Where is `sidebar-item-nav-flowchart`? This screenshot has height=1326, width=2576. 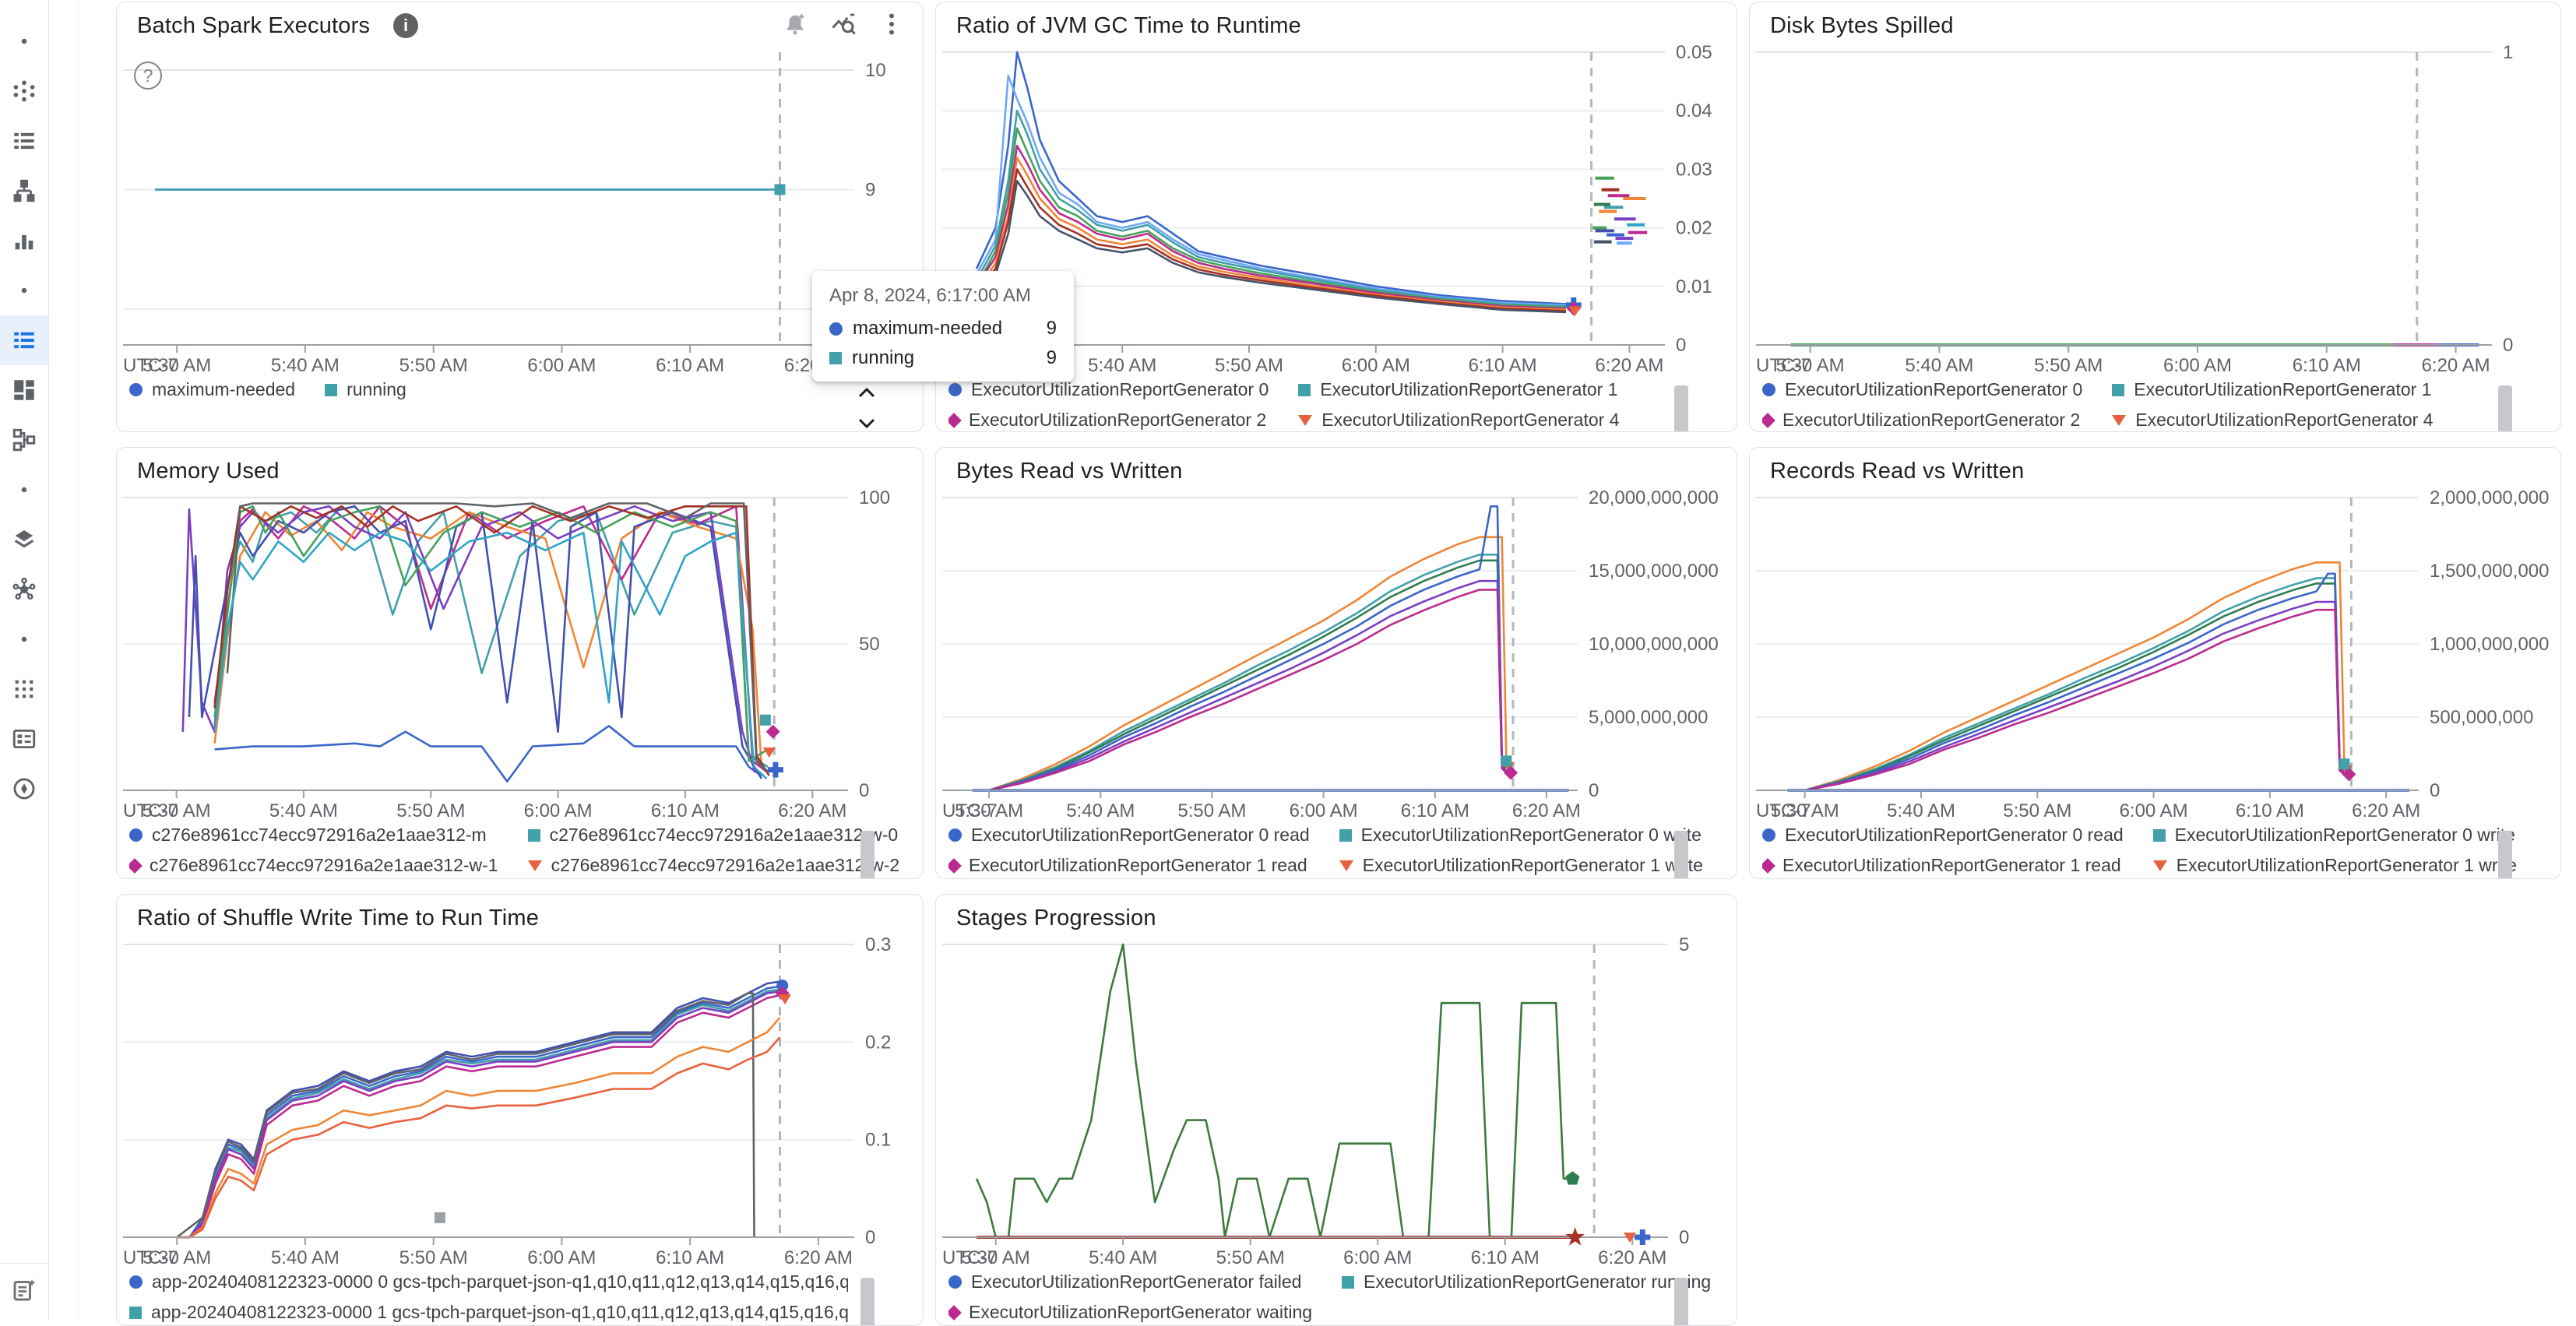
sidebar-item-nav-flowchart is located at coordinates (24, 440).